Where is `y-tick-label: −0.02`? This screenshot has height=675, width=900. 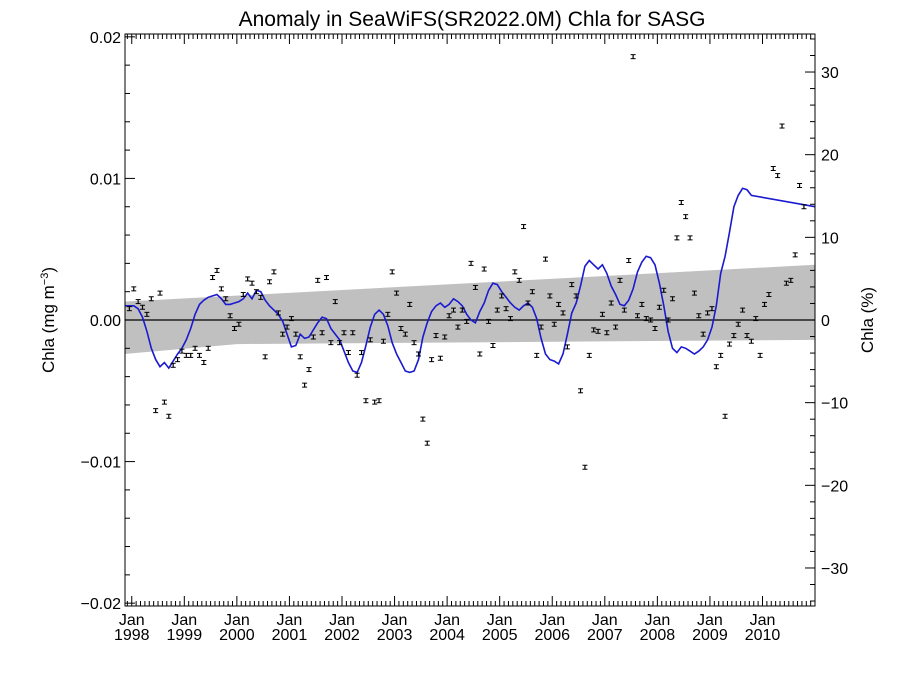 y-tick-label: −0.02 is located at coordinates (101, 604).